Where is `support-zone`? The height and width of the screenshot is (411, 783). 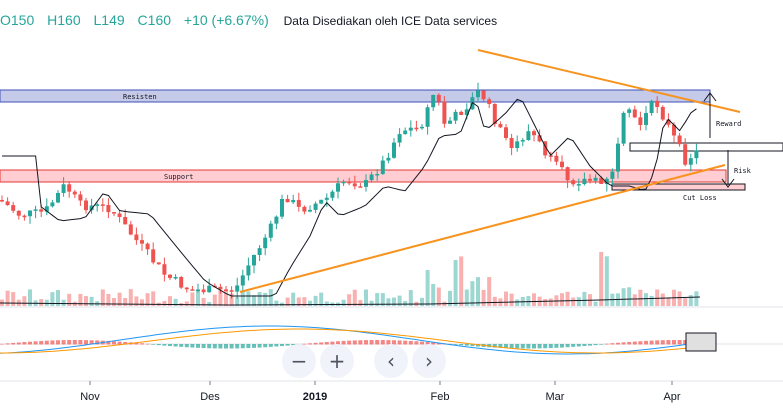 support-zone is located at coordinates (363, 176).